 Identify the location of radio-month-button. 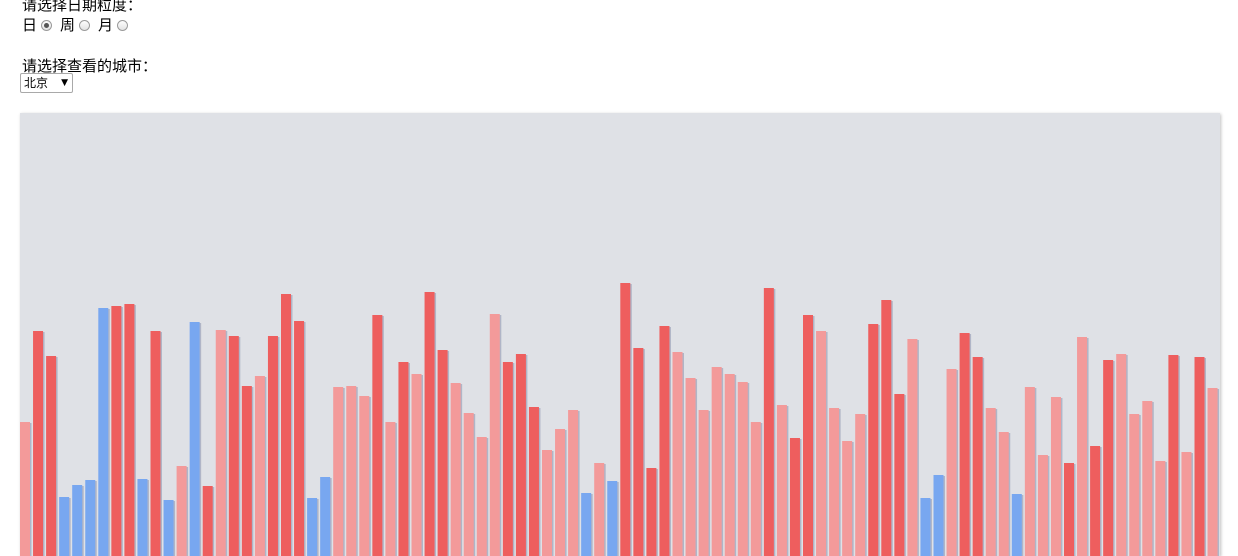
(123, 25).